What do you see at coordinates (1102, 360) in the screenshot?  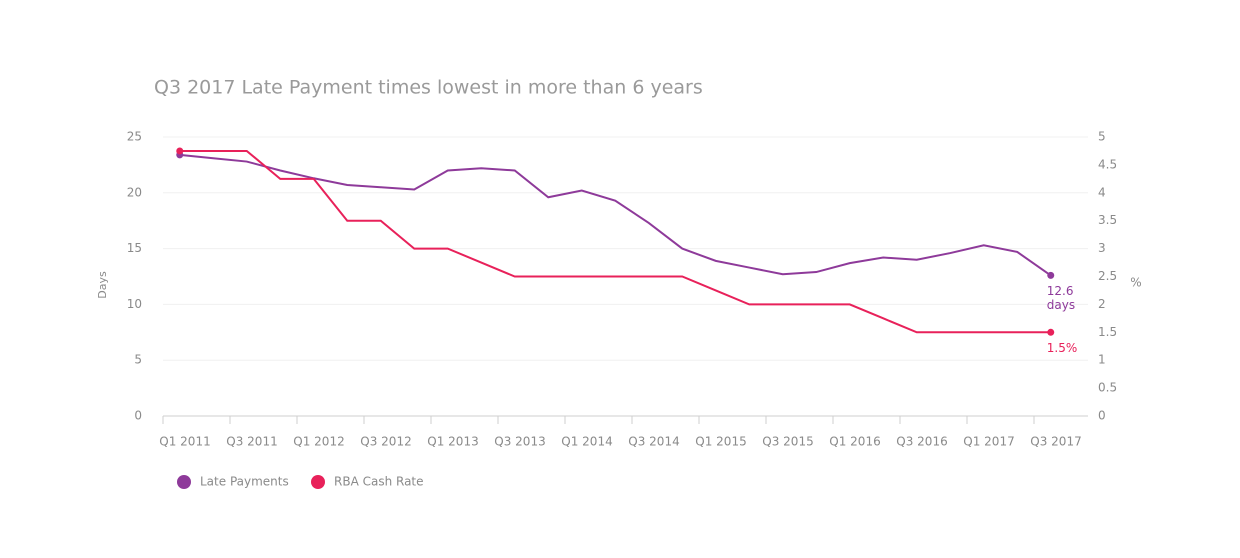 I see `y2-tick-label: 1` at bounding box center [1102, 360].